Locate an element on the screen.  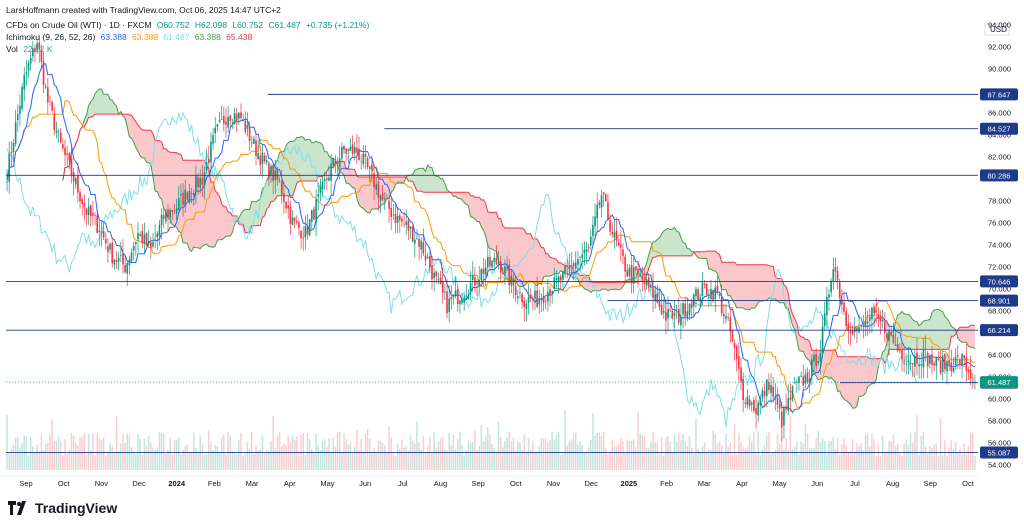
y-tick-label: 90.000 is located at coordinates (999, 69).